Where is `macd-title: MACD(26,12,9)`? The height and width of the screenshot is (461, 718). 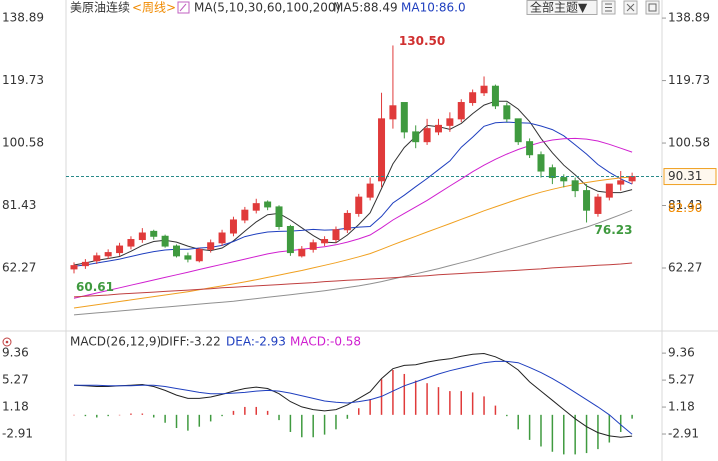 macd-title: MACD(26,12,9) is located at coordinates (115, 342).